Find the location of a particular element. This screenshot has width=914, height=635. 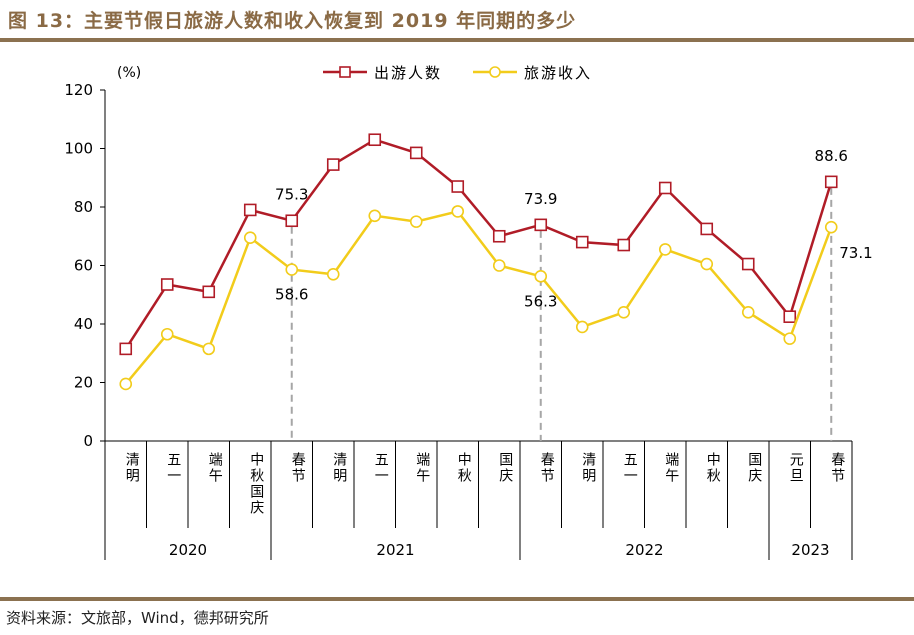

title-divider is located at coordinates (457, 40).